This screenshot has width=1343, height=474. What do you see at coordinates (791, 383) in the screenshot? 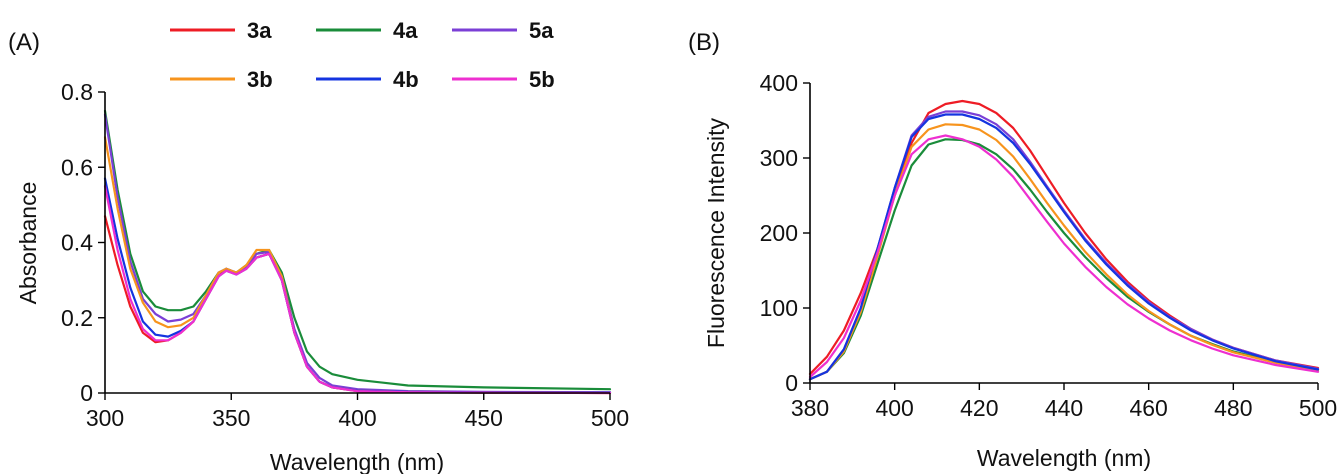
I see `fluorescence-y-tick-label: 0` at bounding box center [791, 383].